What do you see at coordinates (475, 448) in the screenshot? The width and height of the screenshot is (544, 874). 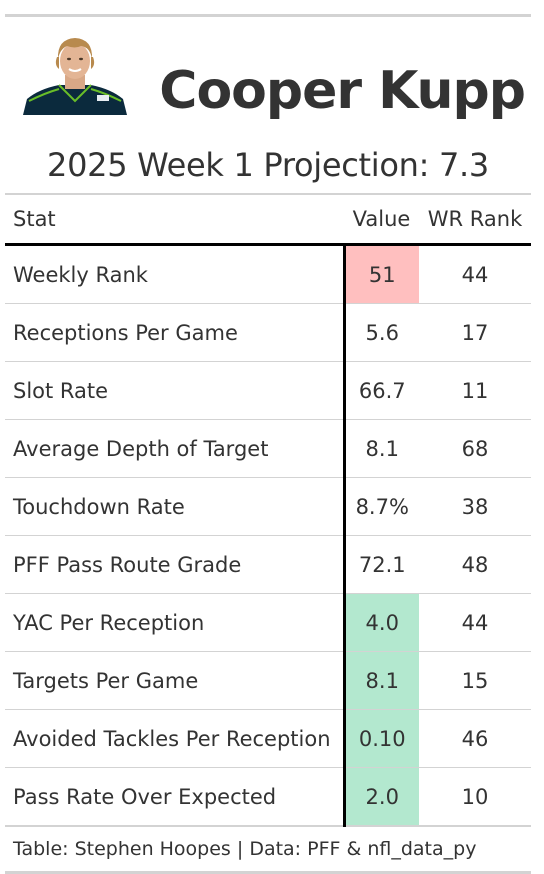 I see `rank-cell: 68` at bounding box center [475, 448].